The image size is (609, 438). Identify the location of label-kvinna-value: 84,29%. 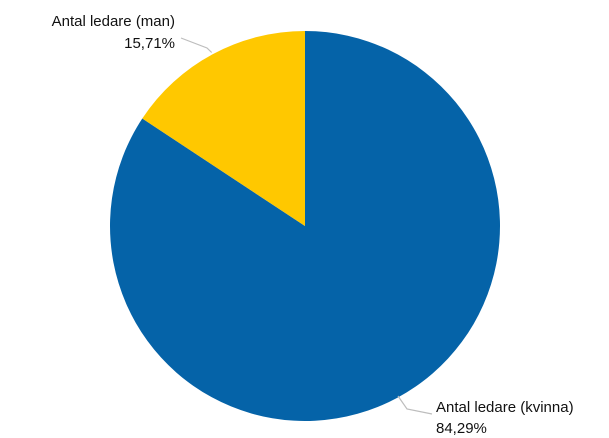
(461, 428).